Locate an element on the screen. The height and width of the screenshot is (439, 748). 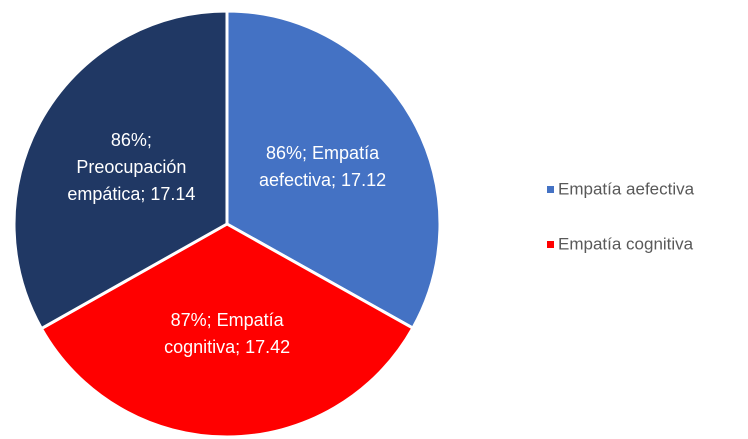
data-label: 86%; Empatía is located at coordinates (323, 153).